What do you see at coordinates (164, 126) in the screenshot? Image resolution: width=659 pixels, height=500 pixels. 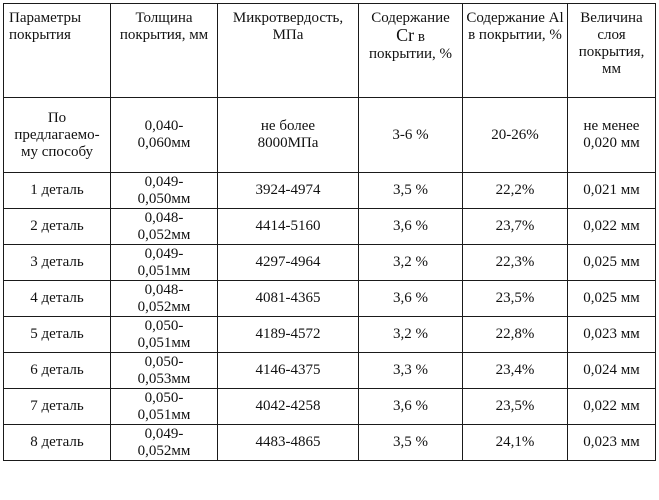 I see `cell-line: 0,040-` at bounding box center [164, 126].